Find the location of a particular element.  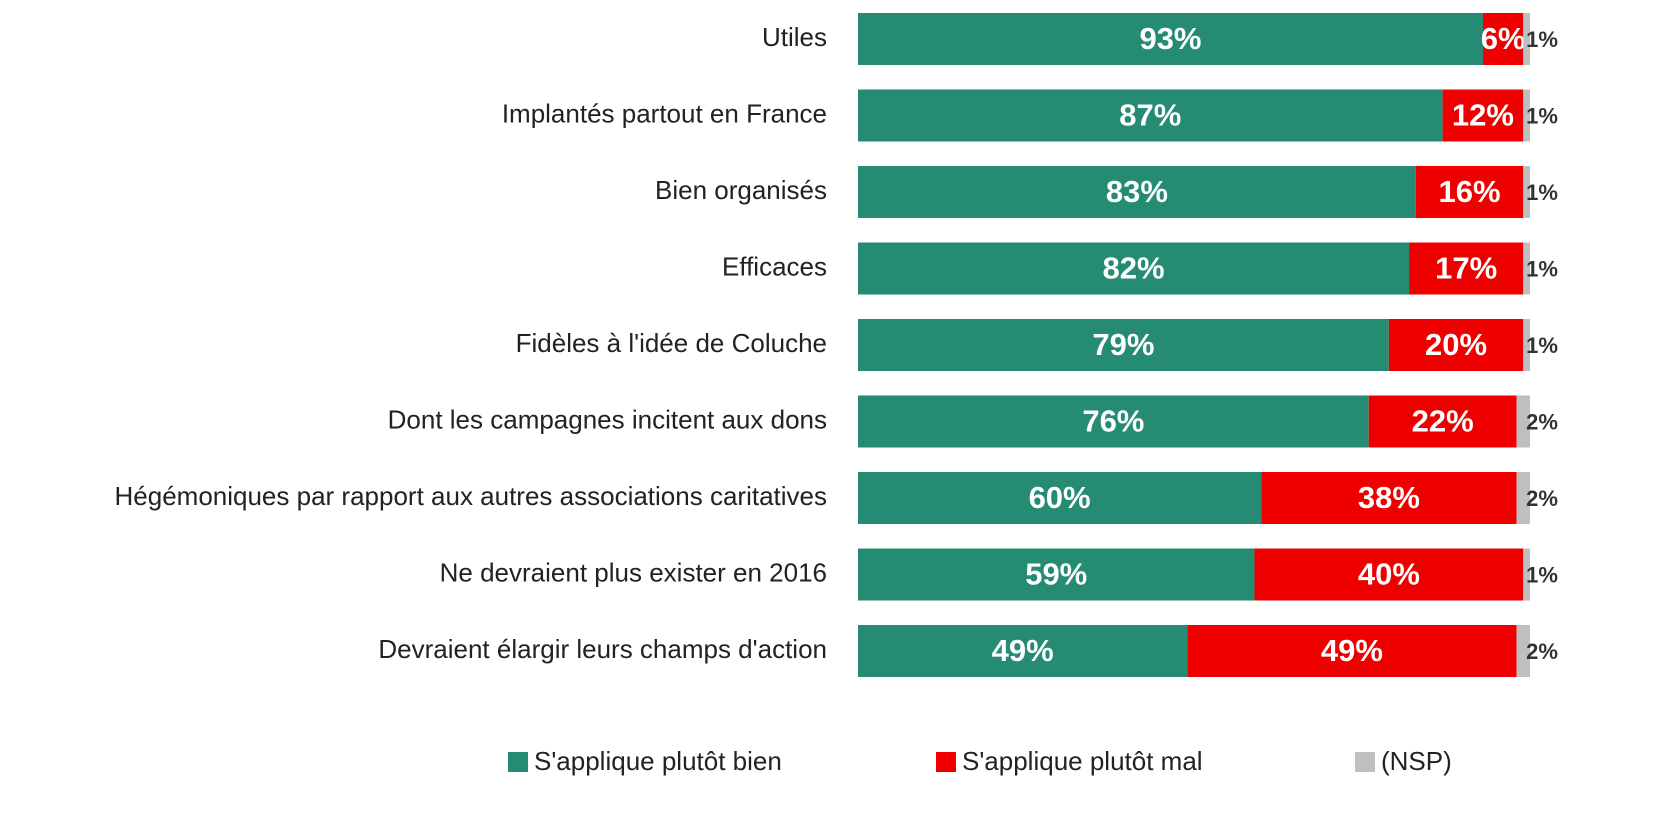

category-label: Efficaces is located at coordinates (774, 266).